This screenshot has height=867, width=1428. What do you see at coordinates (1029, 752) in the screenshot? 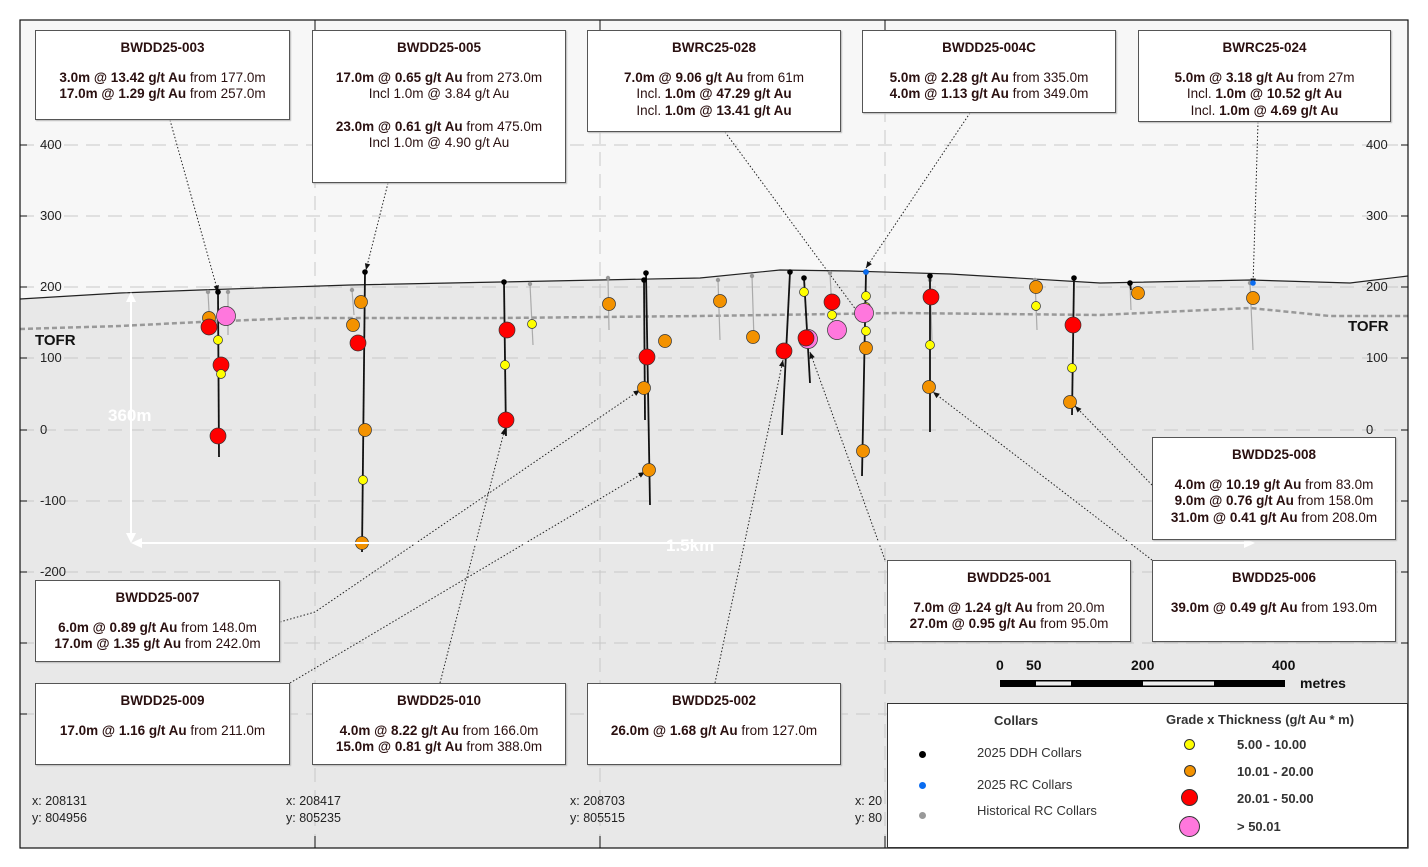
I see `legend-ddh-collars: 2025 DDH Collars` at bounding box center [1029, 752].